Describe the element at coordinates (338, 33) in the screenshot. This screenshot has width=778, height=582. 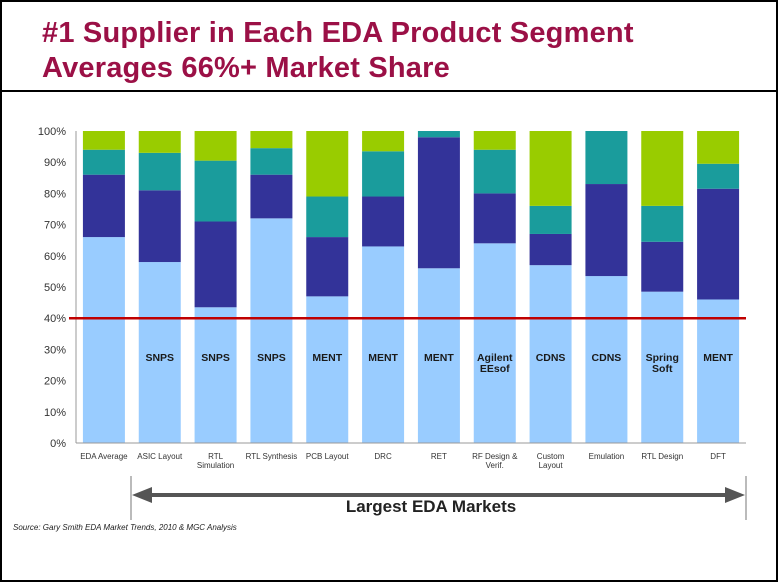
I see `title-line-1: #1 Supplier in Each EDA Product Segment` at that location.